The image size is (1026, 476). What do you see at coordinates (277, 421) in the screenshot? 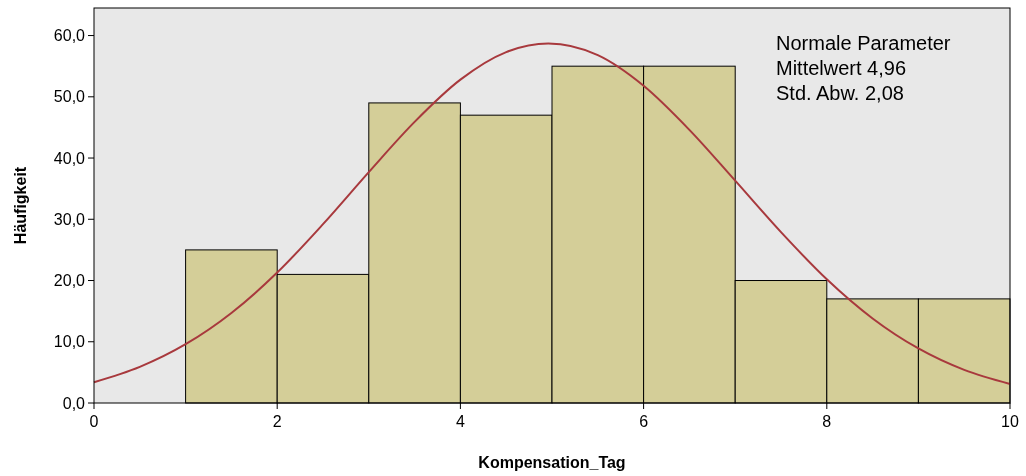
I see `x-tick-label: 2` at bounding box center [277, 421].